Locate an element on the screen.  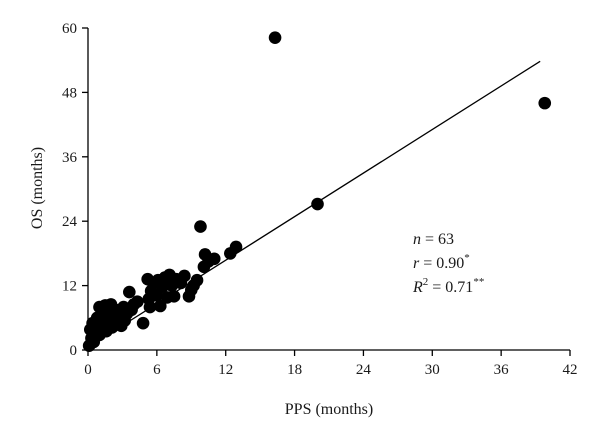
y-tick-label: 60 is located at coordinates (69, 29).